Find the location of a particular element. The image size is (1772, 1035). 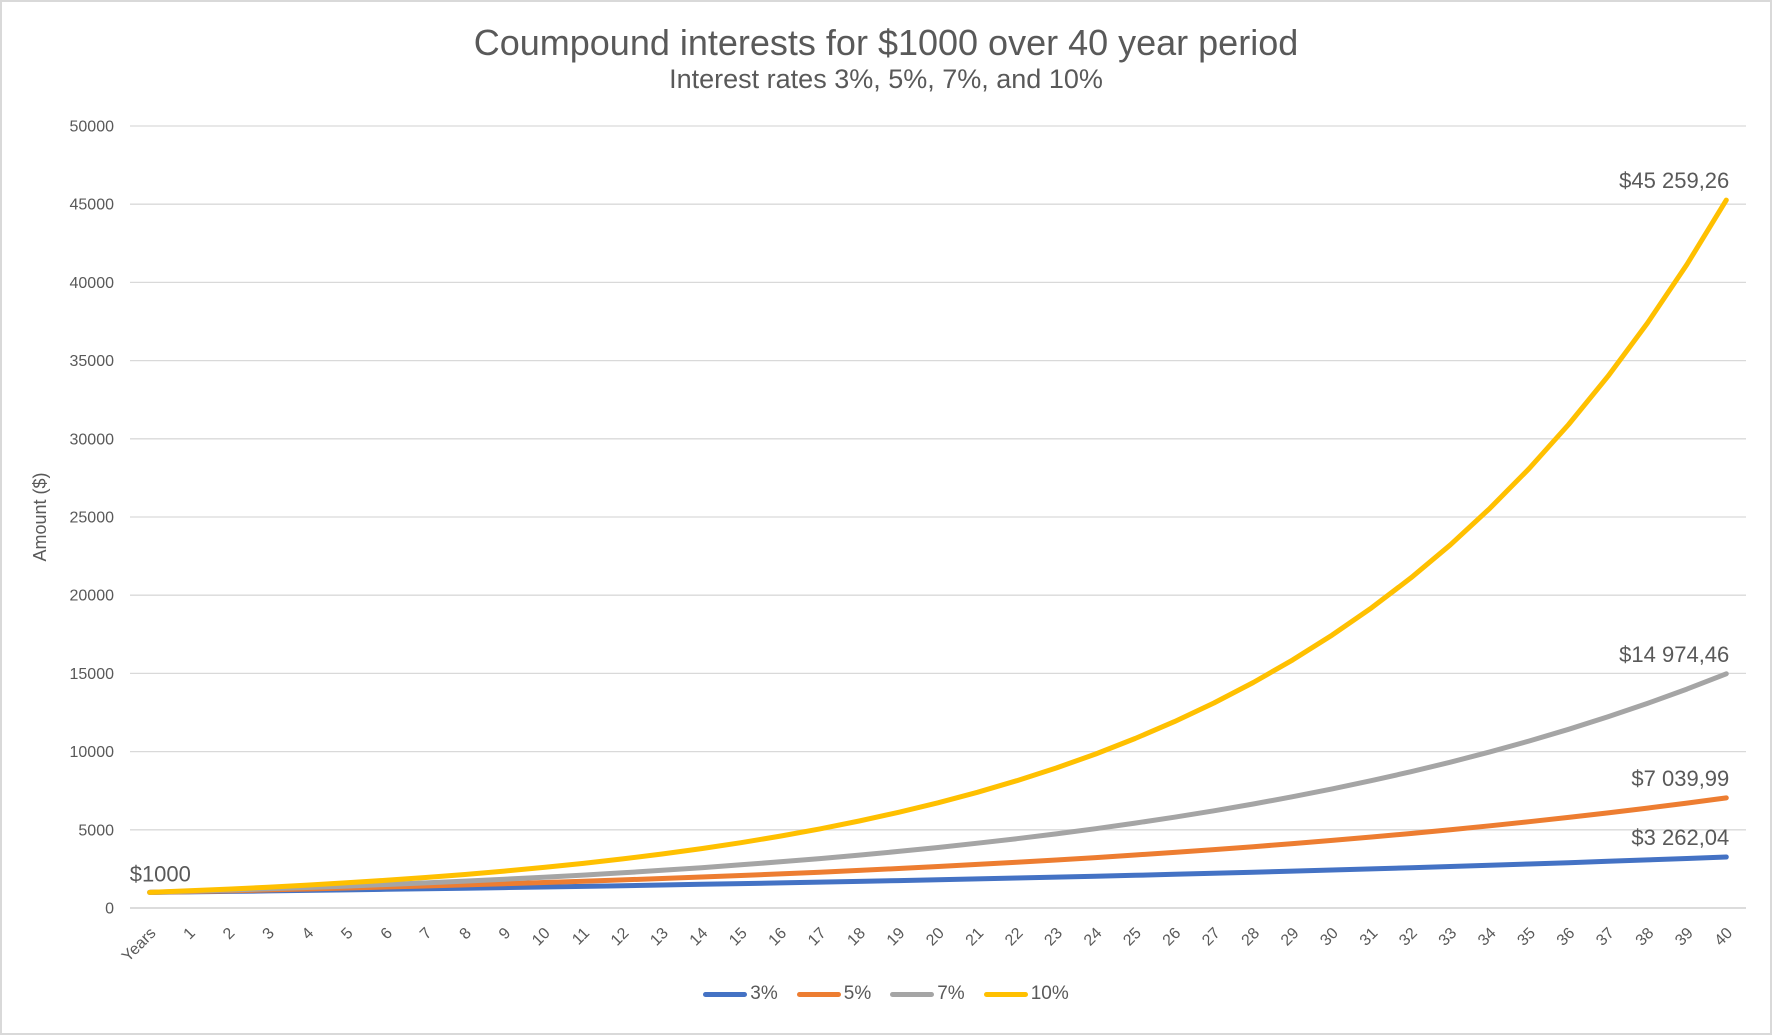

legend-label: 10% is located at coordinates (1049, 993).